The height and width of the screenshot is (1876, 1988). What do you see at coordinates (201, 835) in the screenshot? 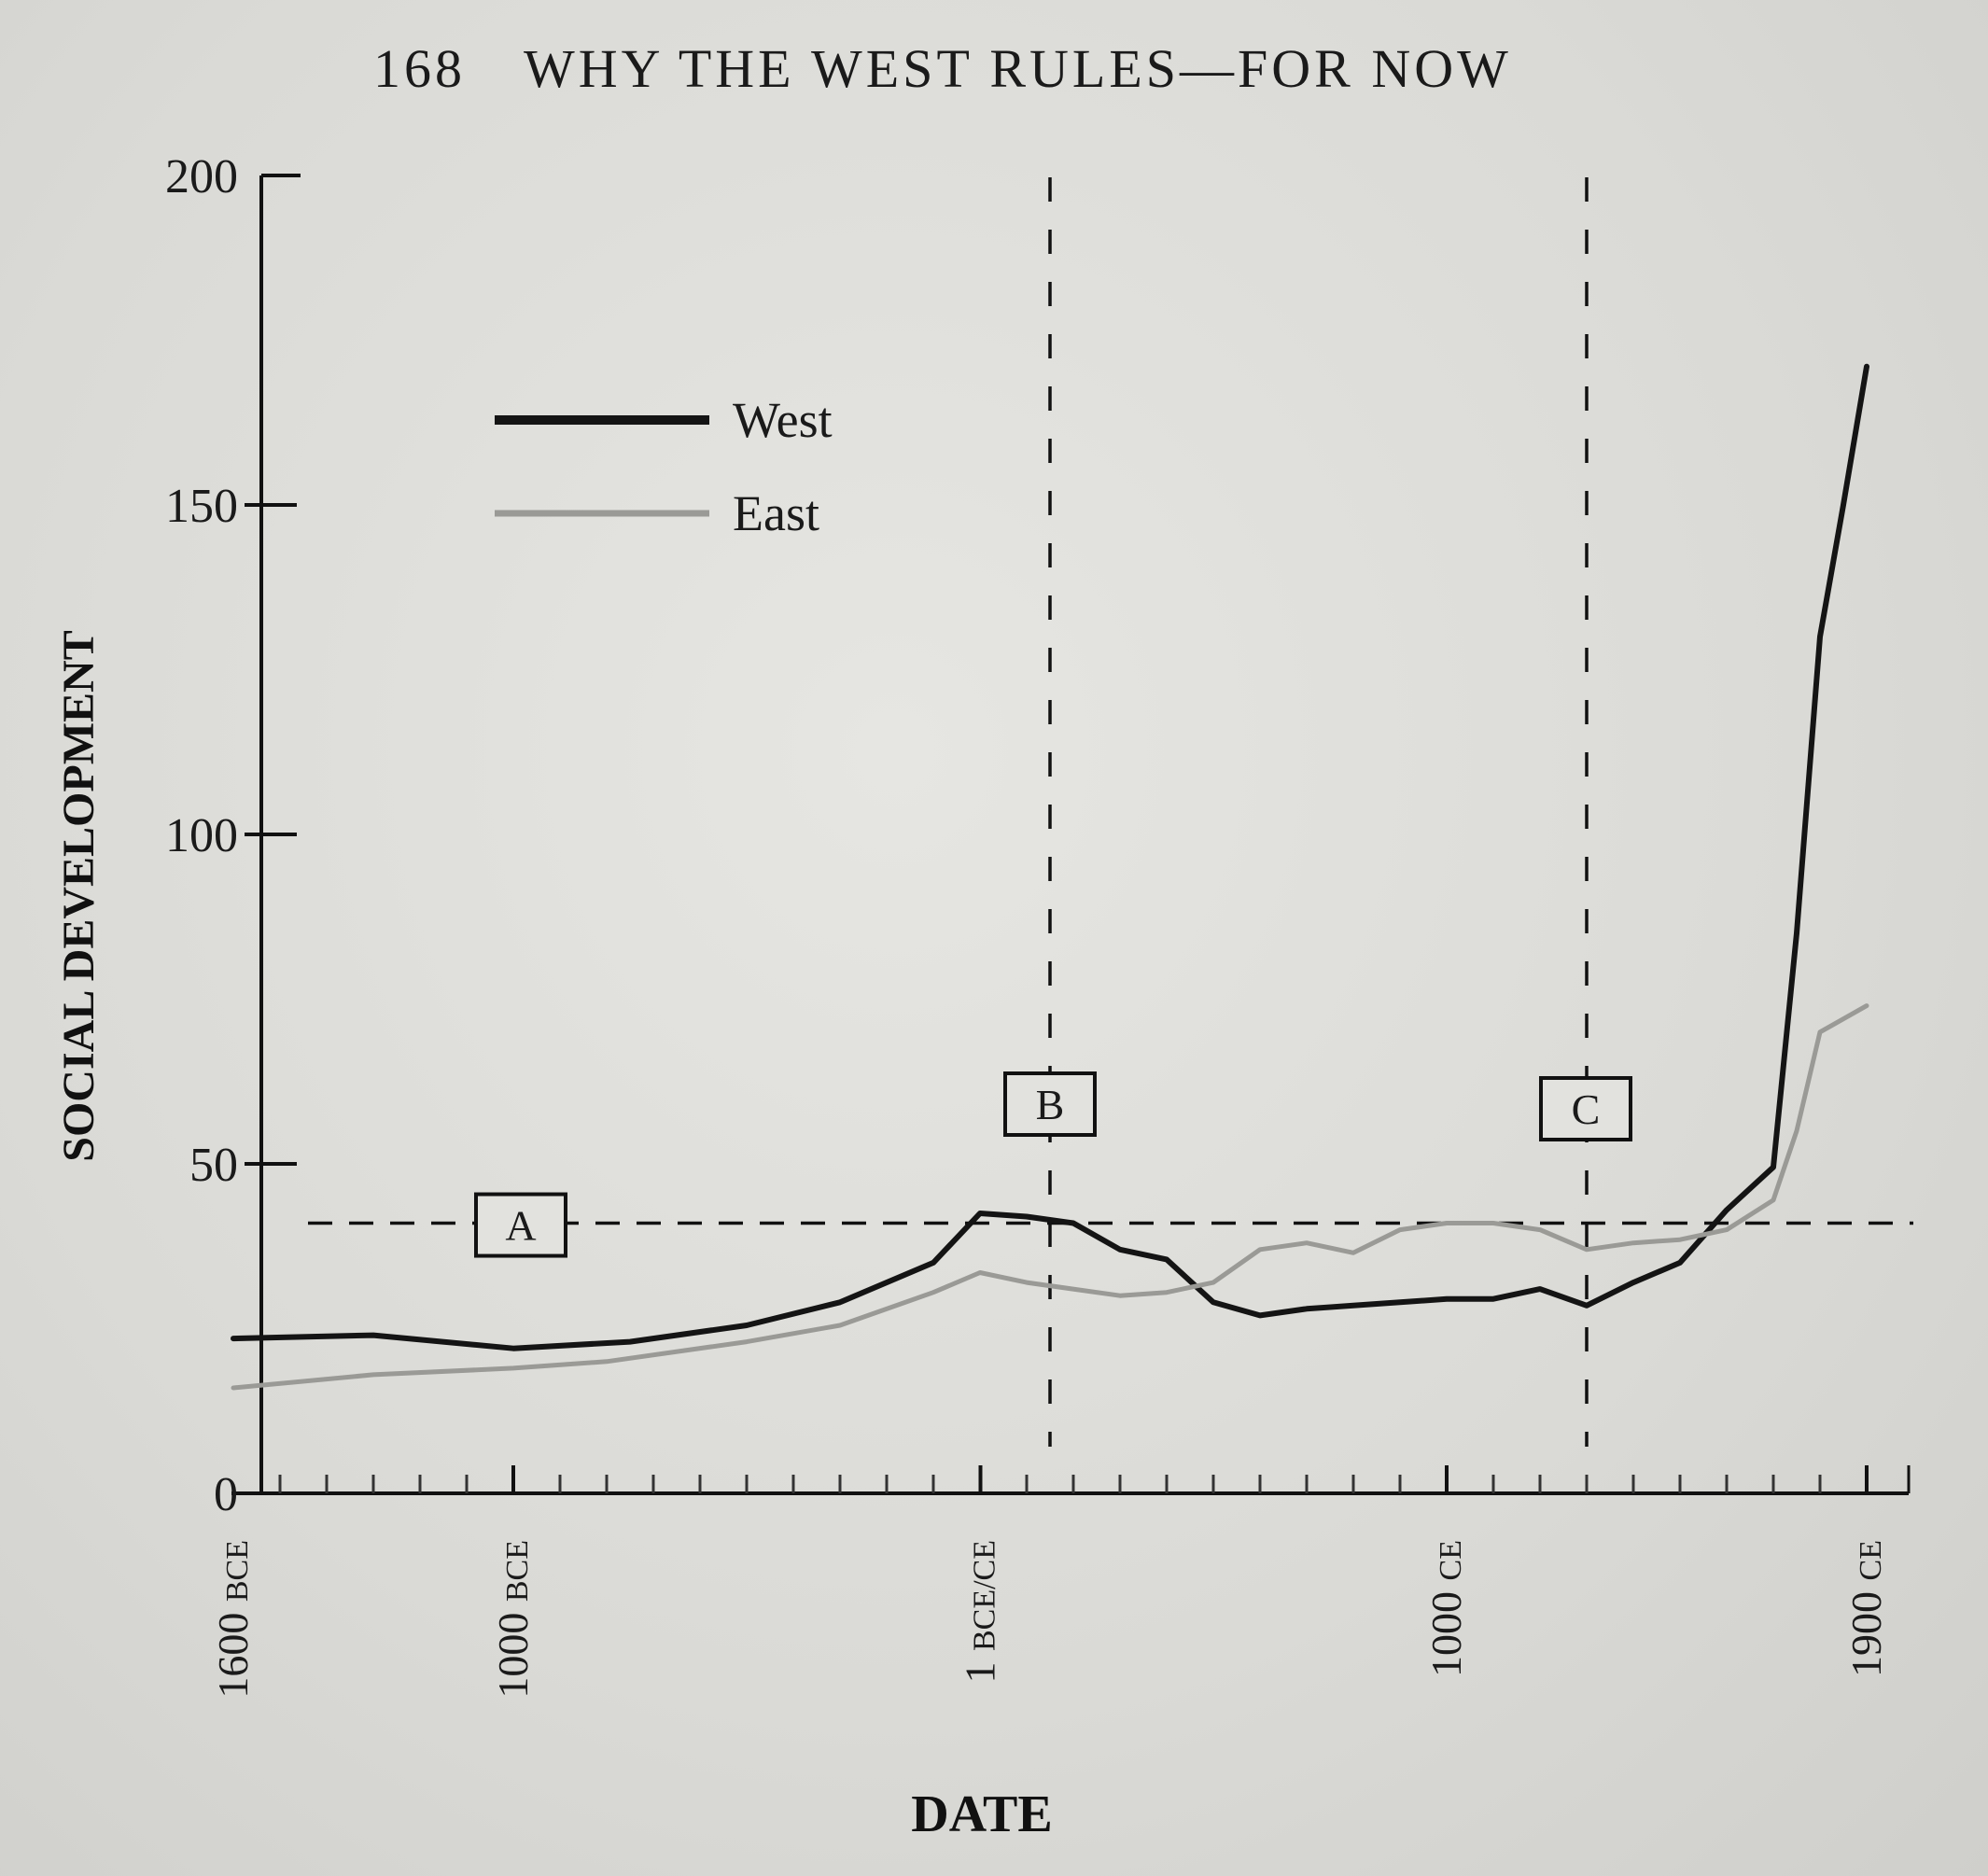
I see `y-tick-label: 100` at bounding box center [201, 835].